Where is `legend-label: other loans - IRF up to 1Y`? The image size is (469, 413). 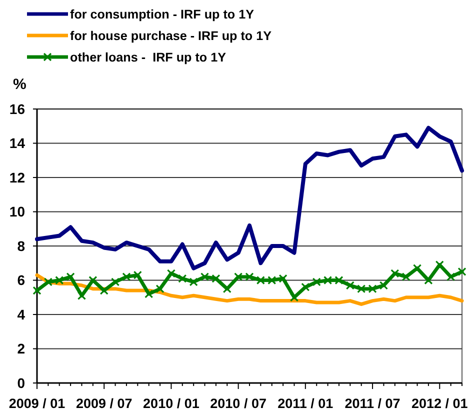
legend-label: other loans - IRF up to 1Y is located at coordinates (148, 57).